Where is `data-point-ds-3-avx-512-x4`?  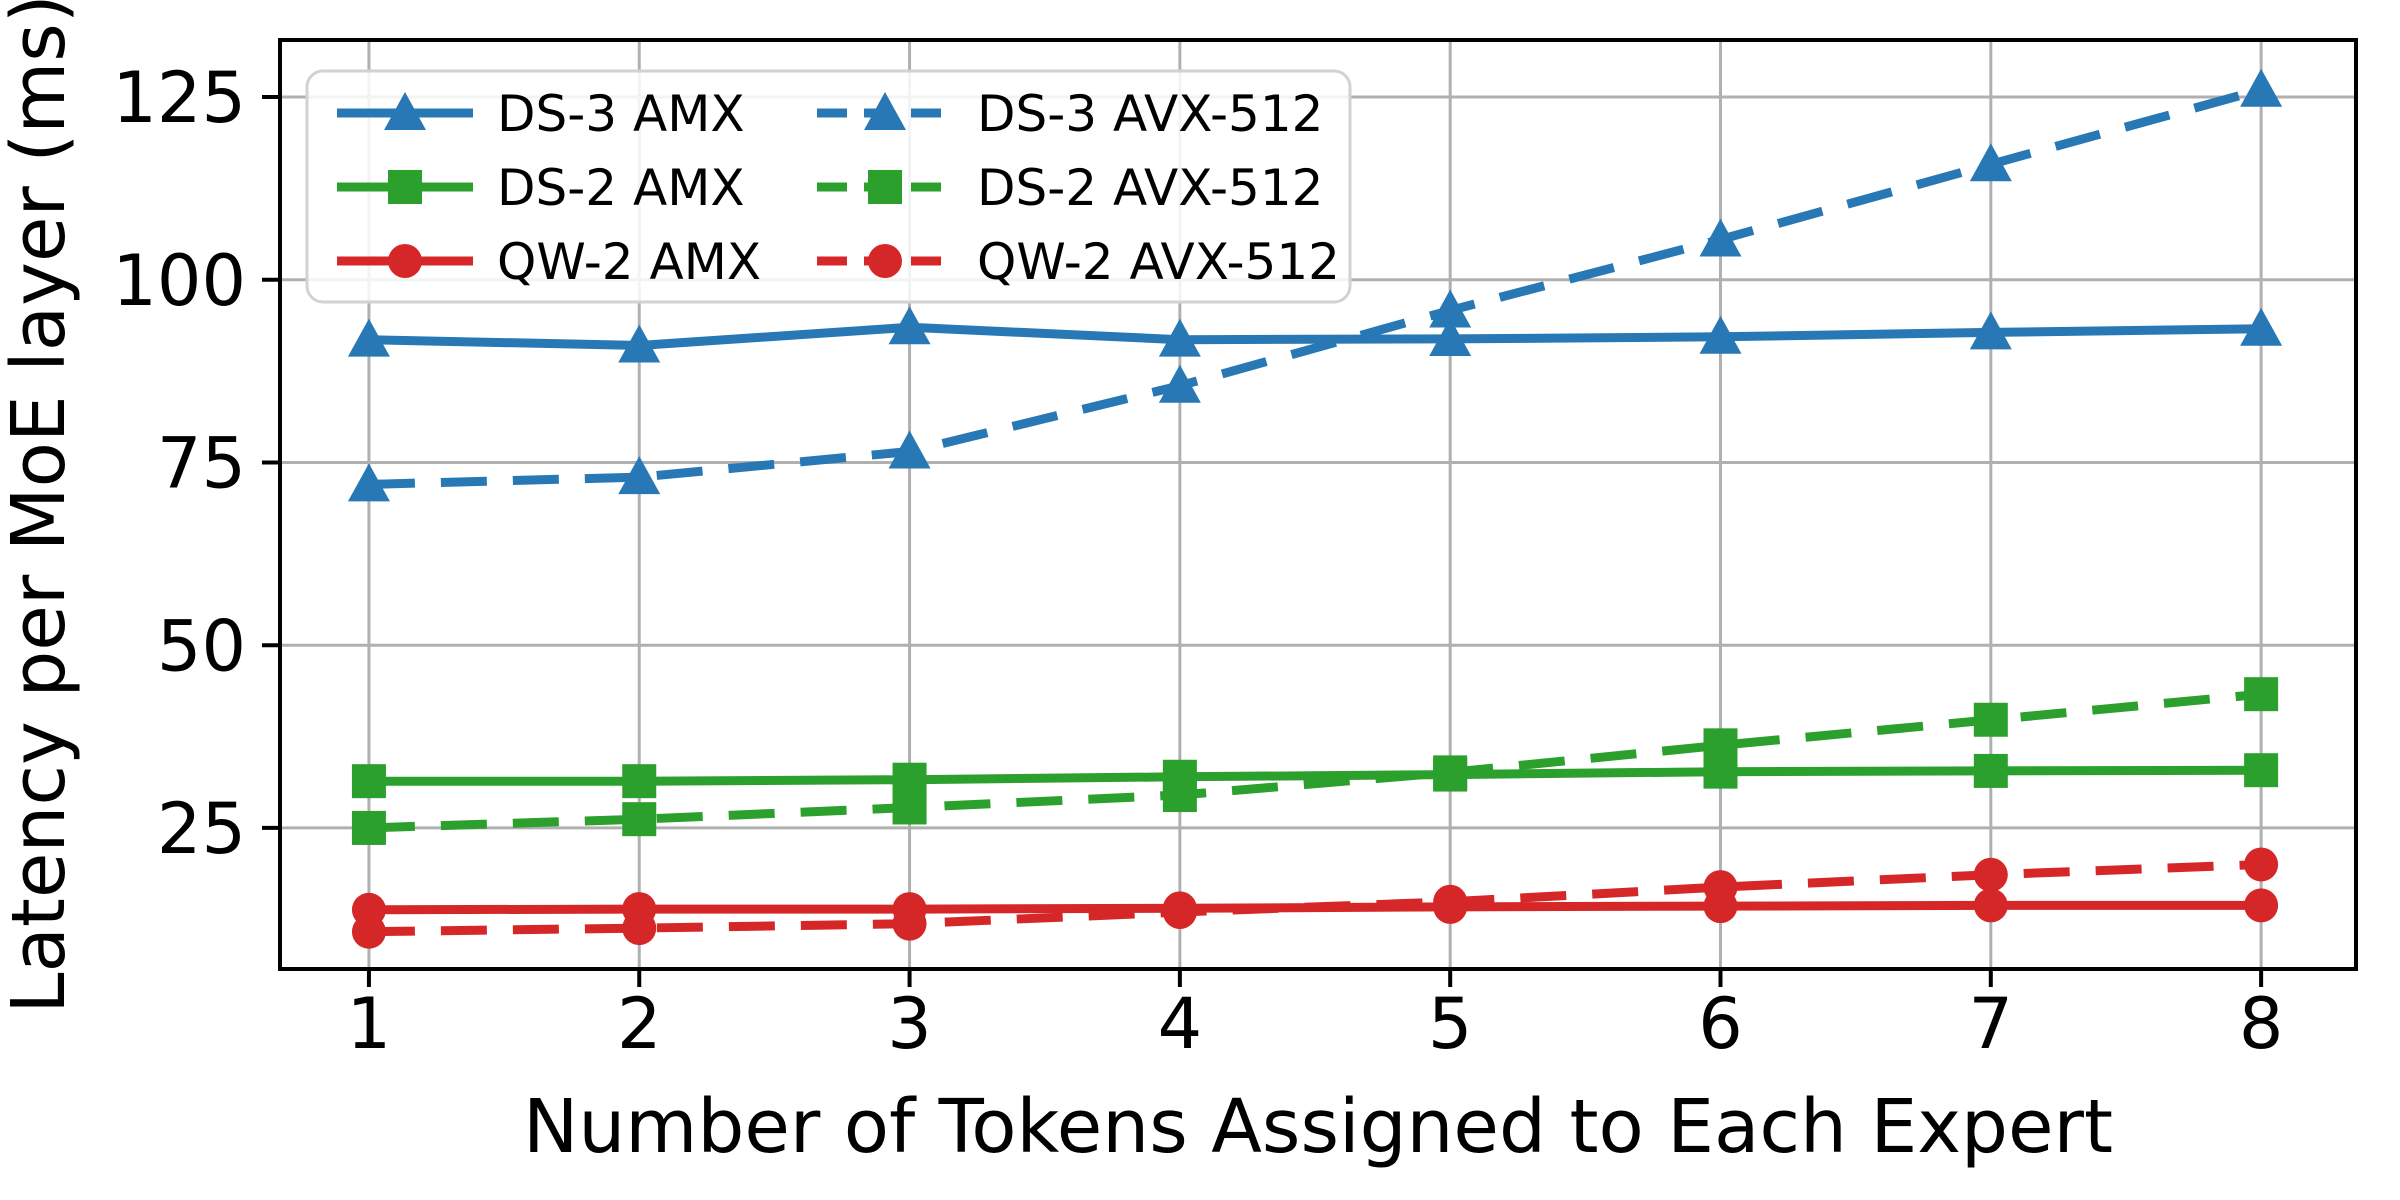
data-point-ds-3-avx-512-x4 is located at coordinates (1179, 383).